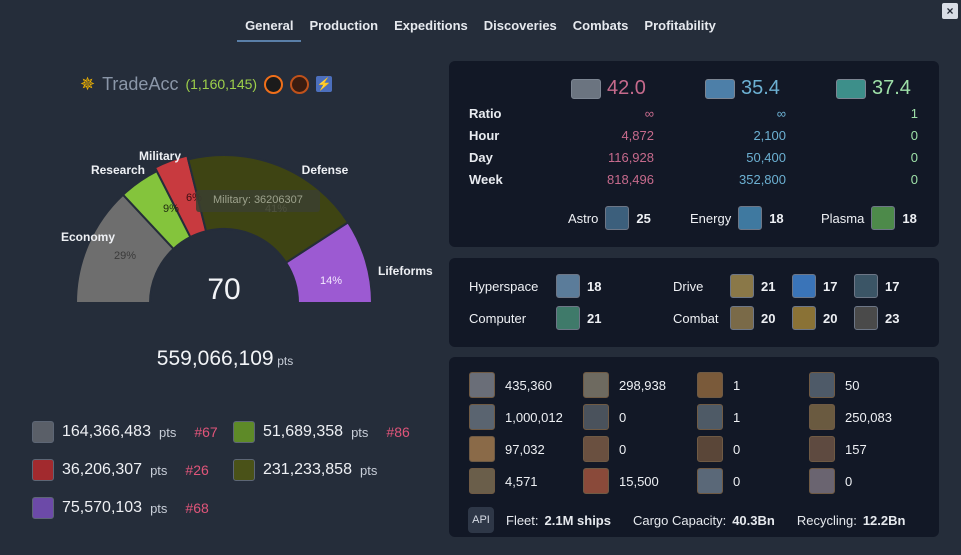 The image size is (961, 555). I want to click on ship-count: 157, so click(856, 449).